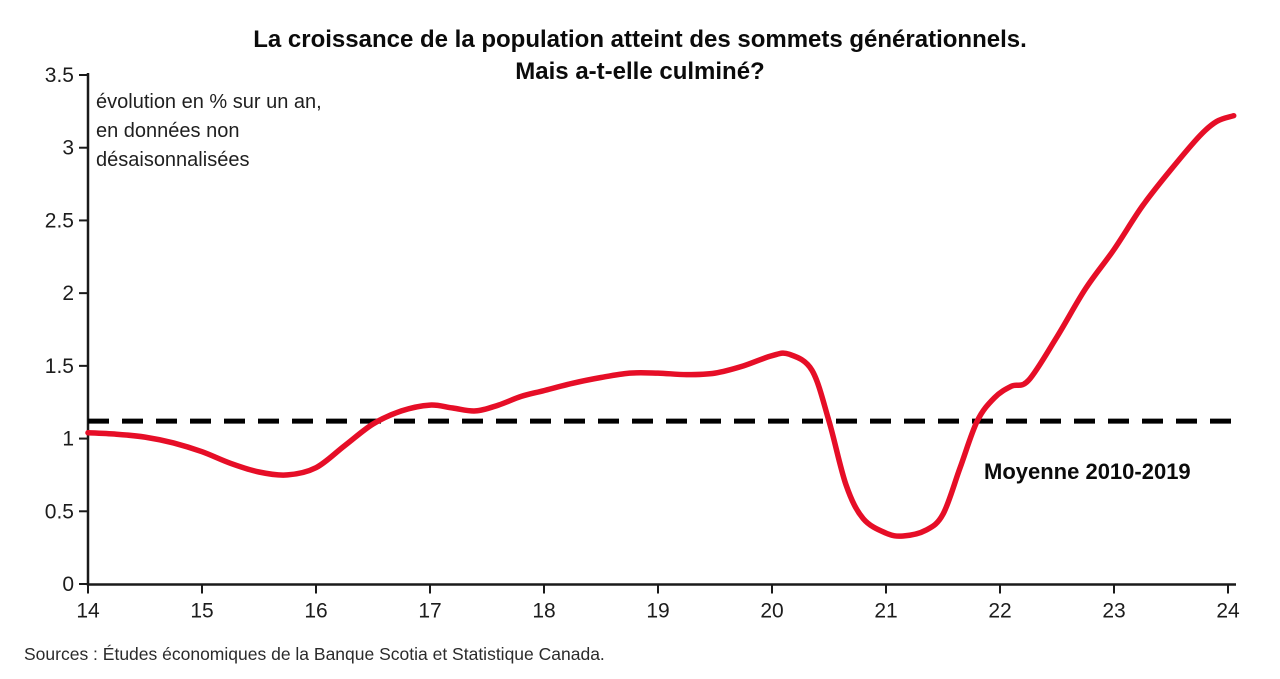 The image size is (1280, 679). Describe the element at coordinates (771, 611) in the screenshot. I see `x-tick-label: 20` at that location.